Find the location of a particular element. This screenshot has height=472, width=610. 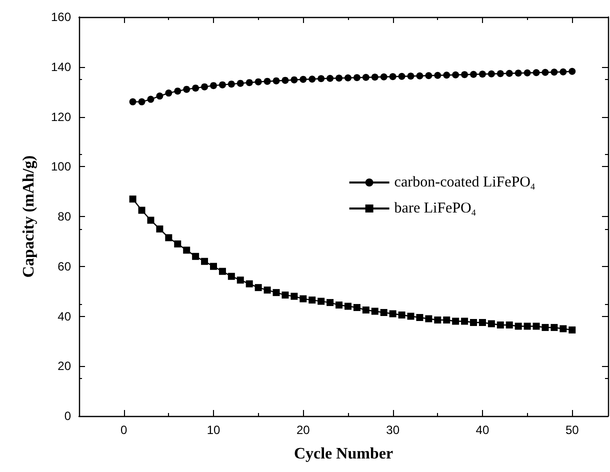

x-tick-label: 30 is located at coordinates (393, 430).